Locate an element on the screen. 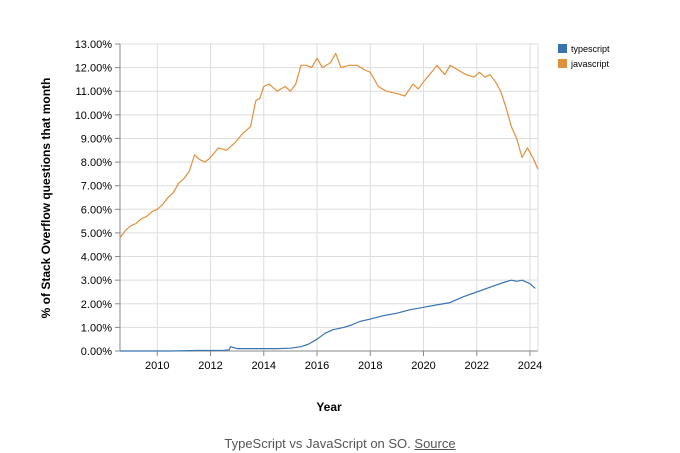 This screenshot has height=453, width=680. x-tick-label: 2012 is located at coordinates (210, 366).